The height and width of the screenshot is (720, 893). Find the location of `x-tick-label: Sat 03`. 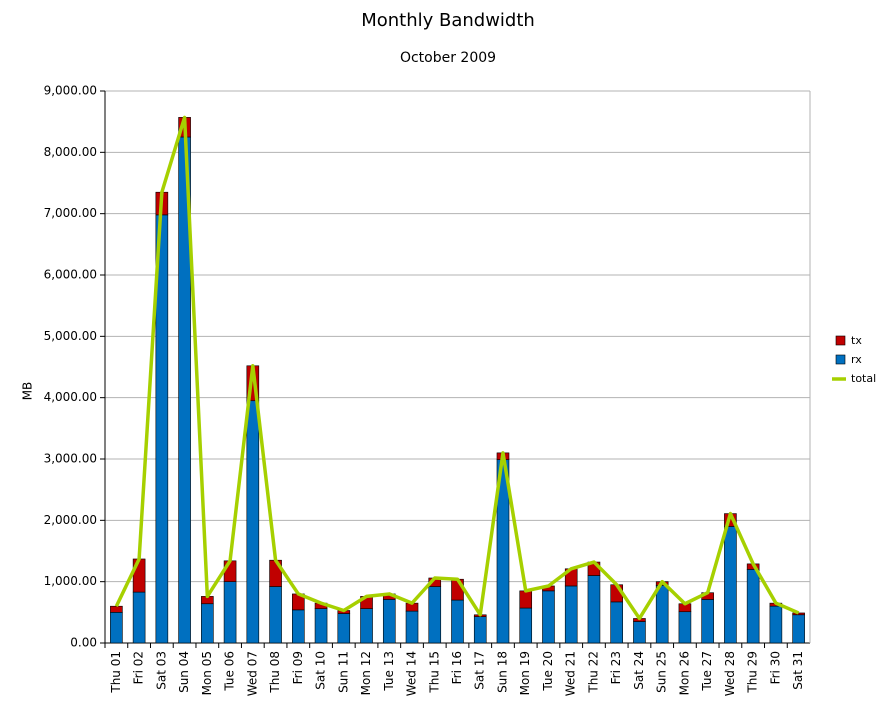

x-tick-label: Sat 03 is located at coordinates (161, 670).